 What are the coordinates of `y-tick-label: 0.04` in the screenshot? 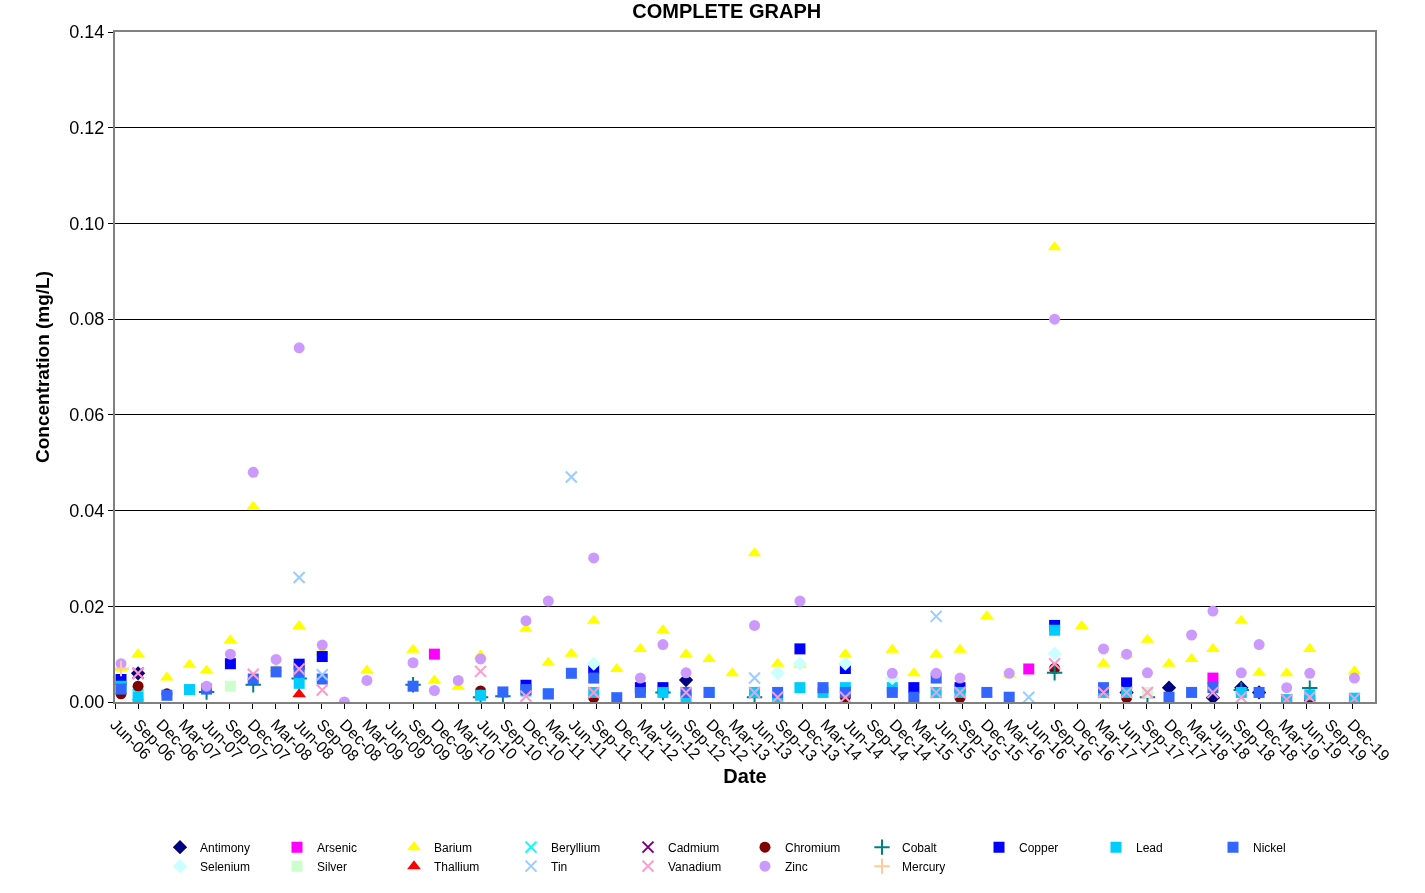 It's located at (87, 510).